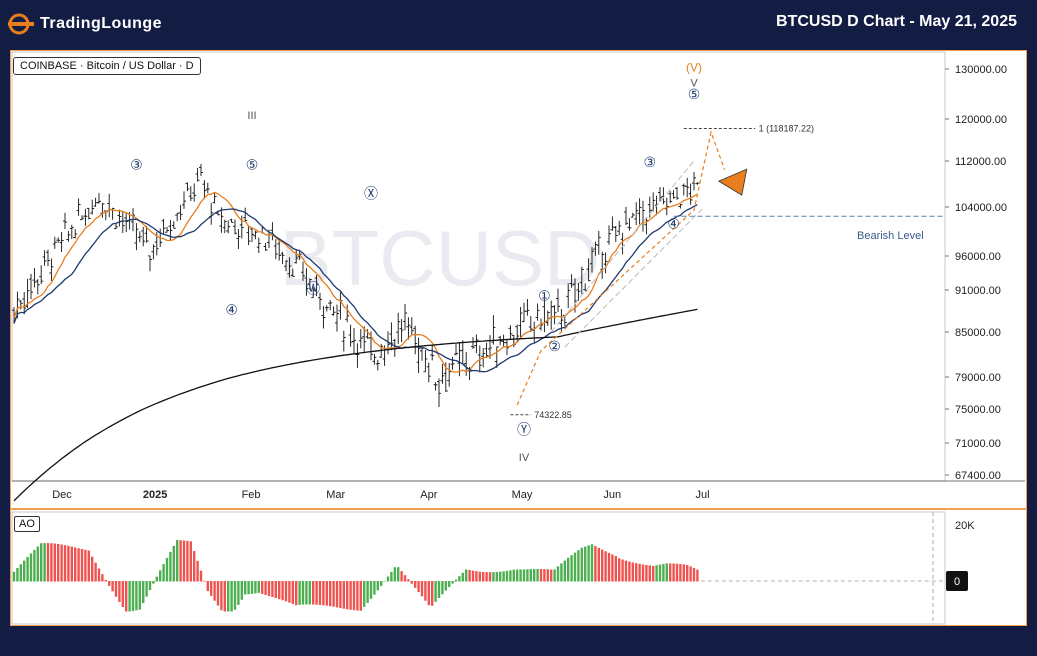 The height and width of the screenshot is (656, 1037). Describe the element at coordinates (251, 116) in the screenshot. I see `wave-label: III` at that location.